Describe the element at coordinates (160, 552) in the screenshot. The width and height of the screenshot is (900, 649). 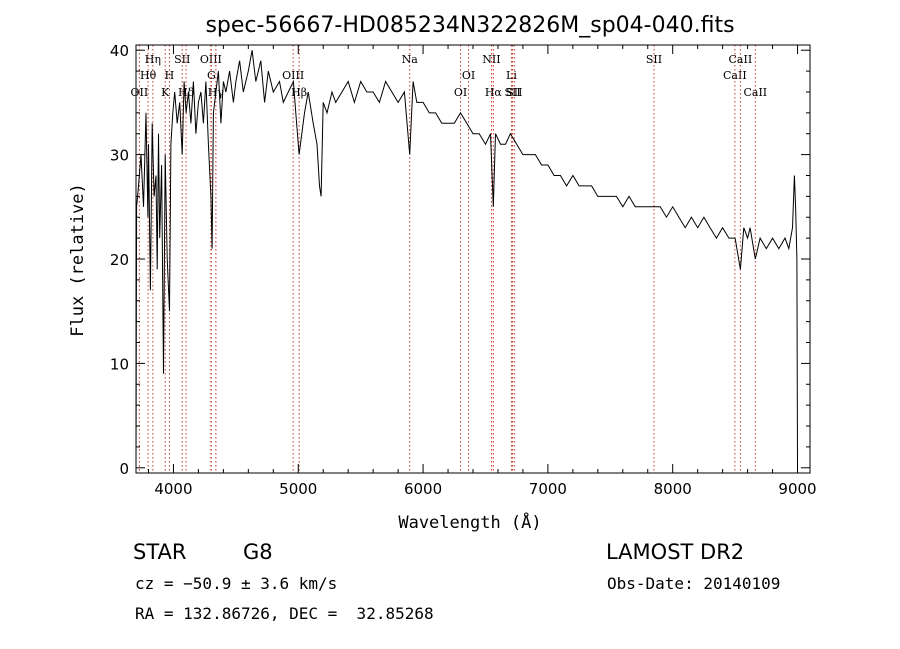
I see `object-class: STAR` at that location.